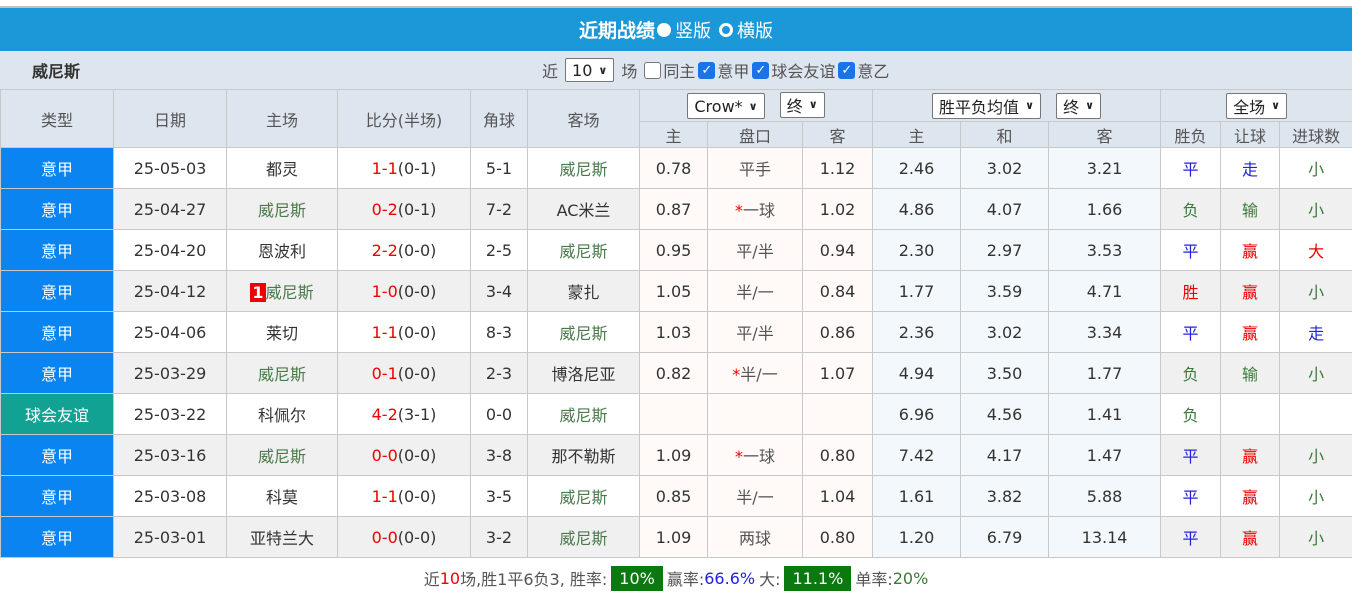 The width and height of the screenshot is (1352, 596). I want to click on handicap-line-value: 半/一, so click(755, 497).